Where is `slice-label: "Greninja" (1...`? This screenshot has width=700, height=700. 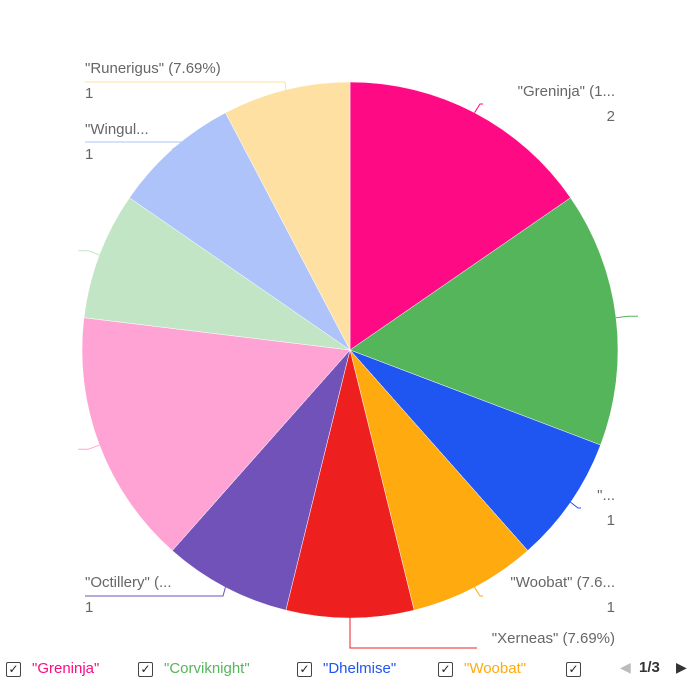 slice-label: "Greninja" (1... is located at coordinates (566, 91).